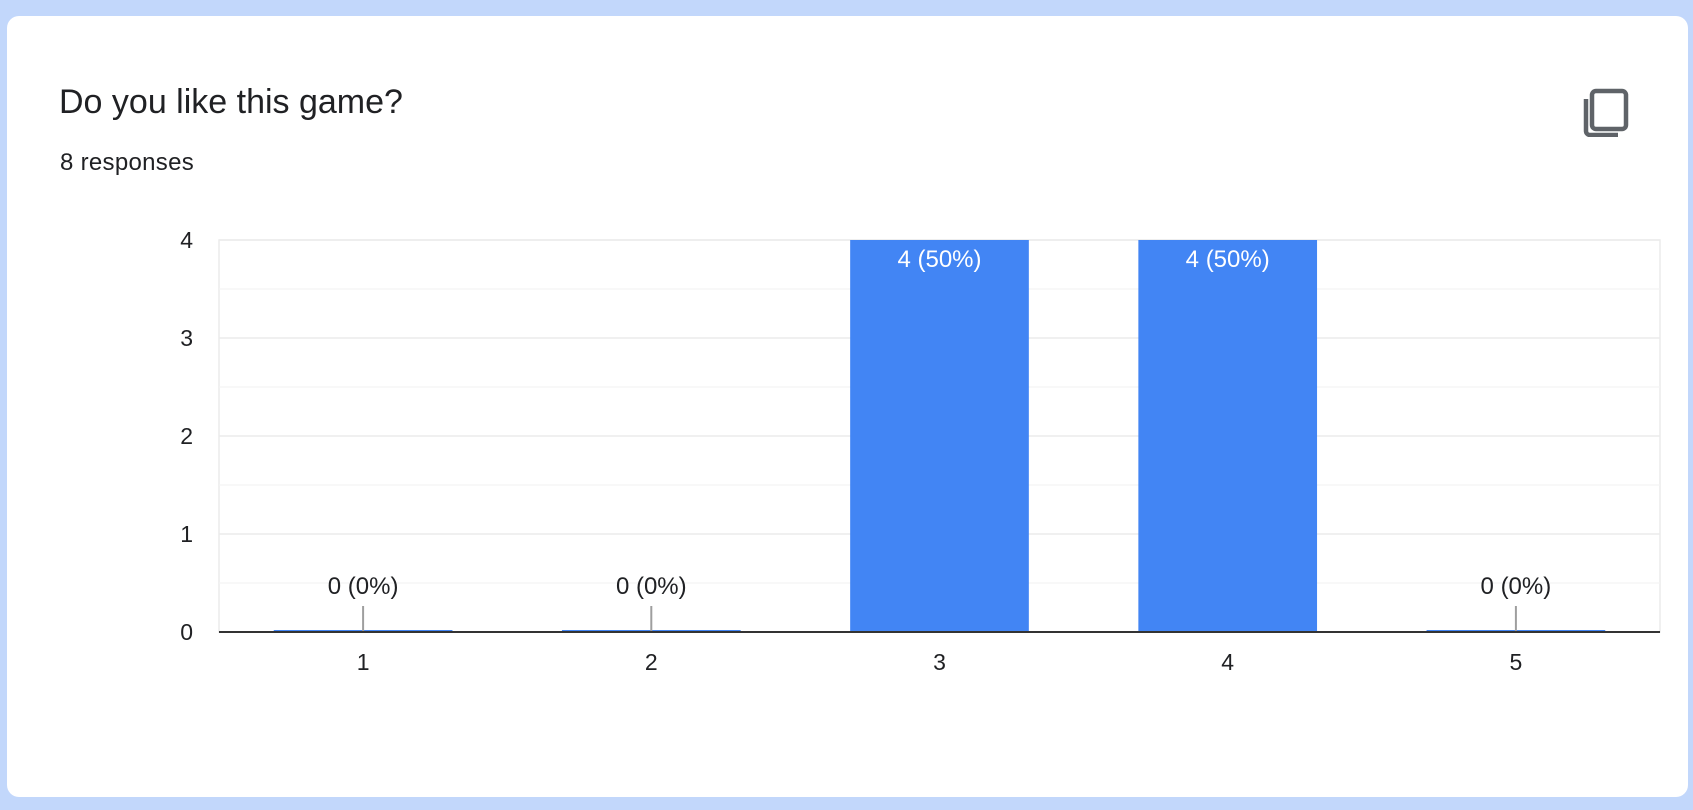 The image size is (1693, 810). I want to click on y-tick-label: 0, so click(186, 632).